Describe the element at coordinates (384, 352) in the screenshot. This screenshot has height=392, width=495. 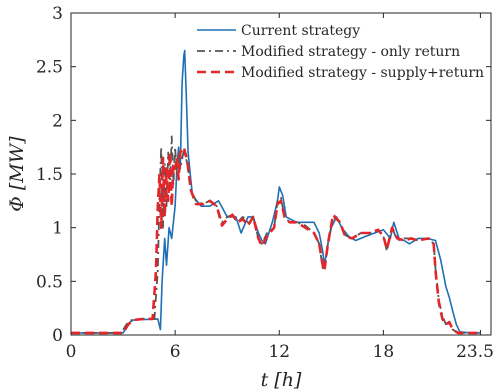
I see `x-tick-label: 18` at that location.